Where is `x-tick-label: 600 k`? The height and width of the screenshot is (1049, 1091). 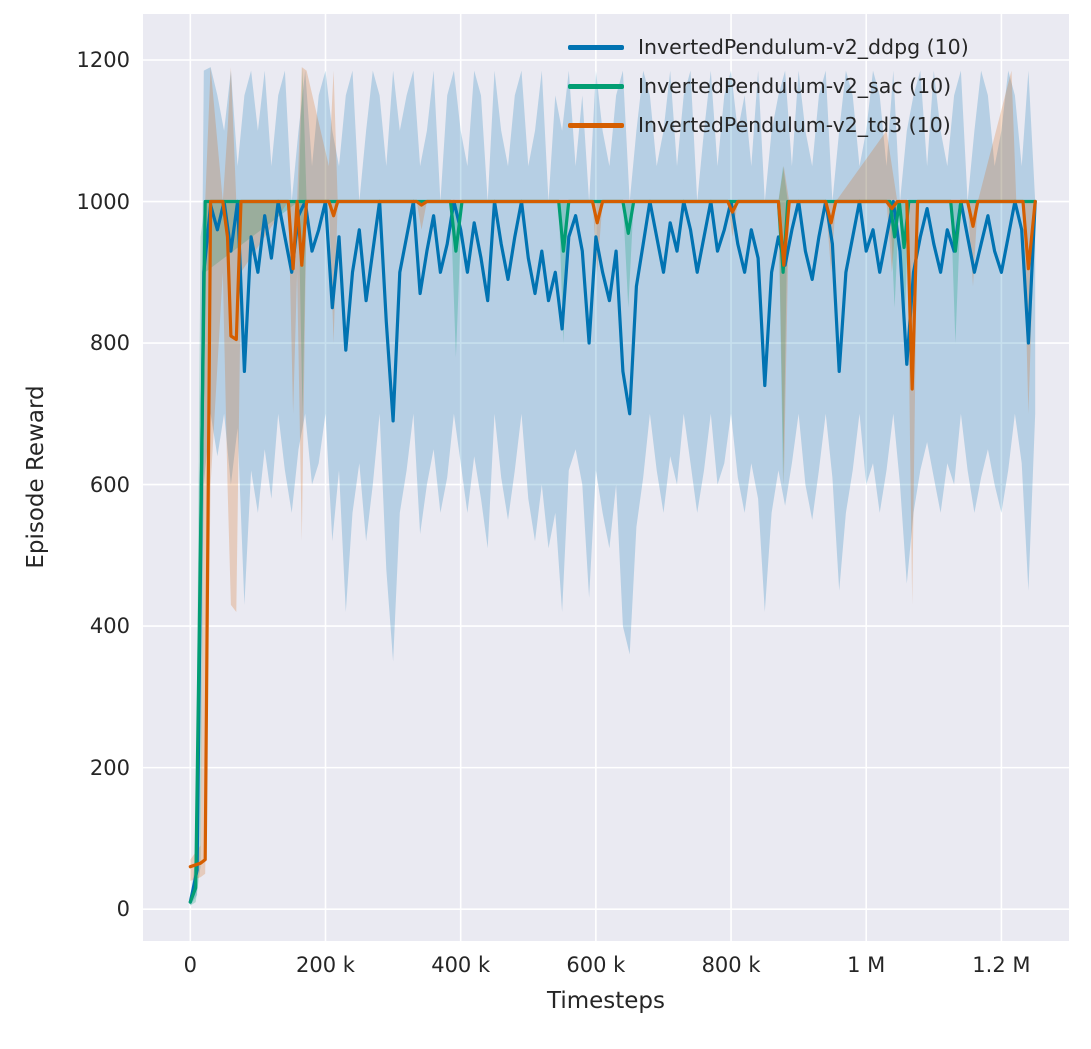
x-tick-label: 600 k is located at coordinates (596, 965).